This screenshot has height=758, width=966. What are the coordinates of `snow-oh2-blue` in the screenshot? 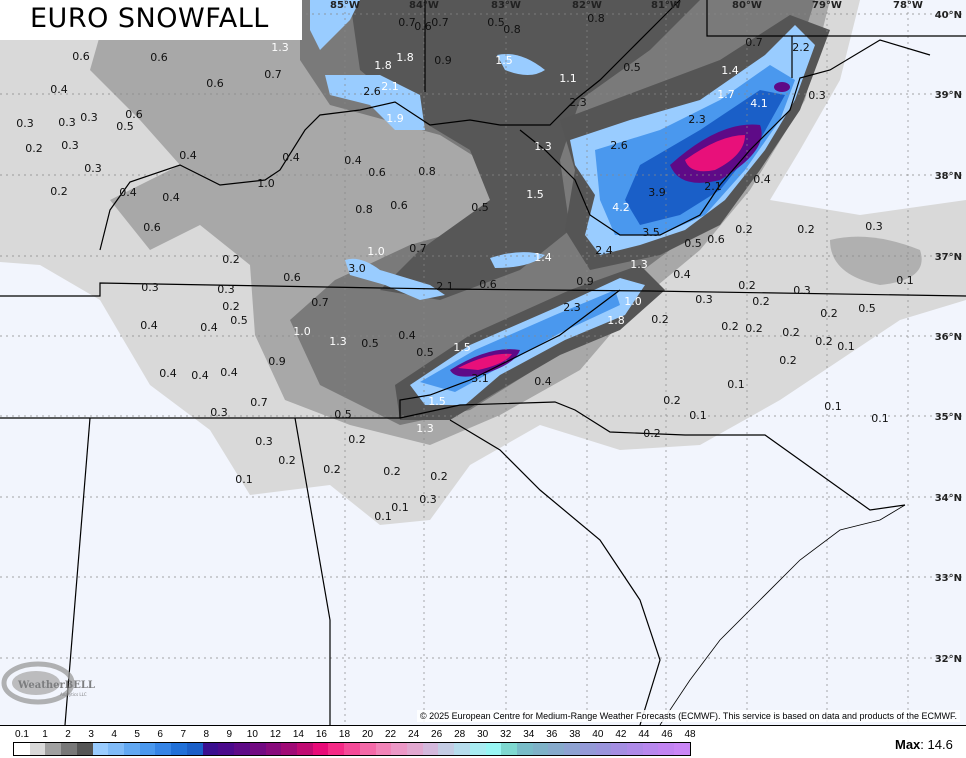 It's located at (521, 64).